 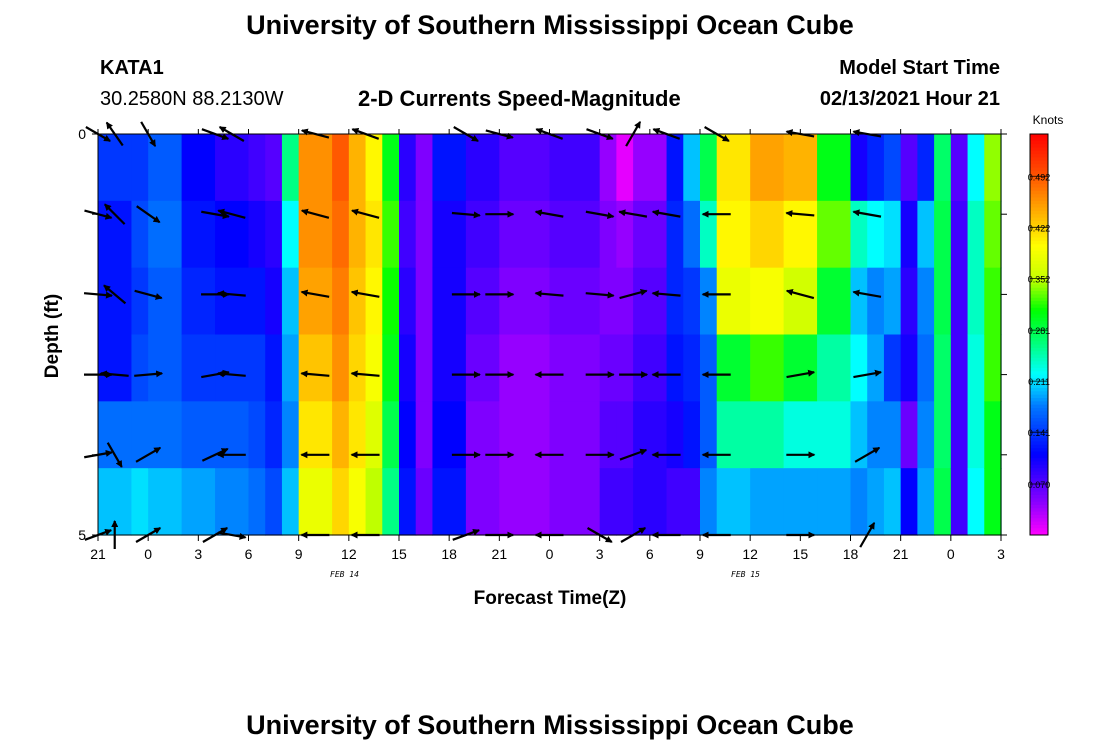 What do you see at coordinates (650, 554) in the screenshot?
I see `x-tick-label: 6` at bounding box center [650, 554].